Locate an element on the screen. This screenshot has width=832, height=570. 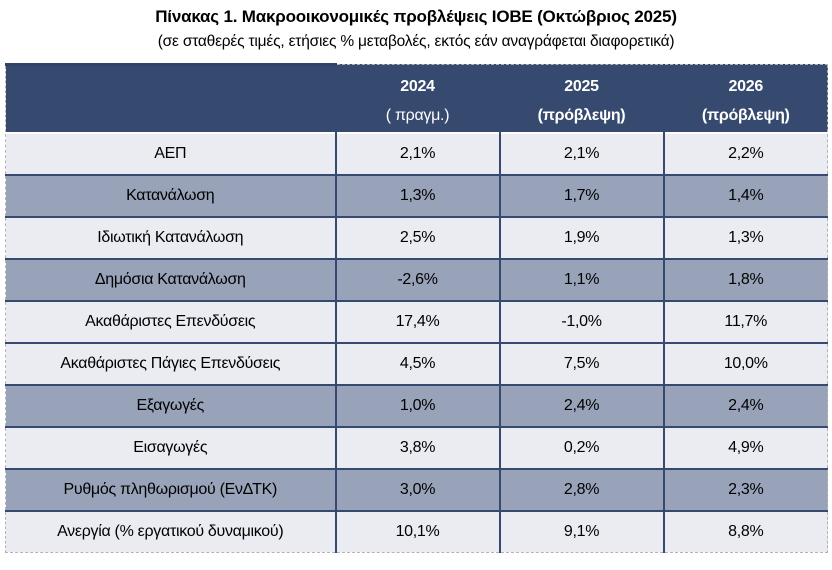
value-cell: -2,6% is located at coordinates (417, 279).